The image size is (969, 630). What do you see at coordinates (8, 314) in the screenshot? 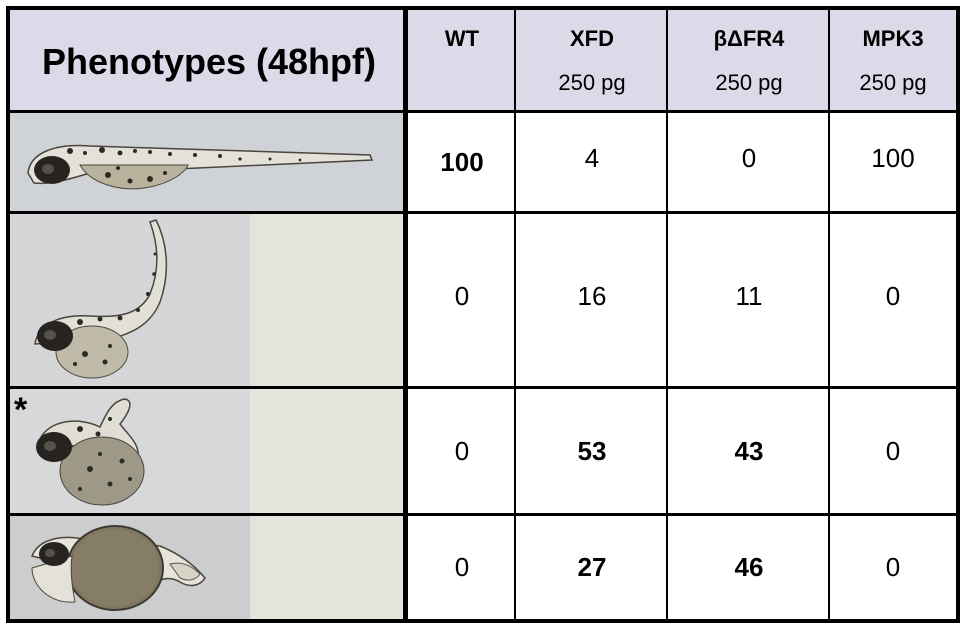
I see `outer-border-left` at bounding box center [8, 314].